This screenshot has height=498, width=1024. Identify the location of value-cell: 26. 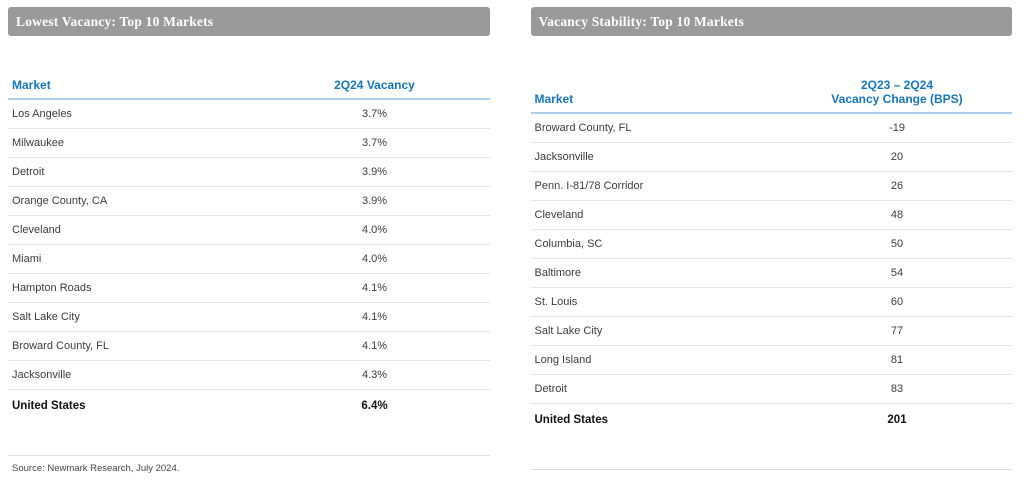
(897, 186).